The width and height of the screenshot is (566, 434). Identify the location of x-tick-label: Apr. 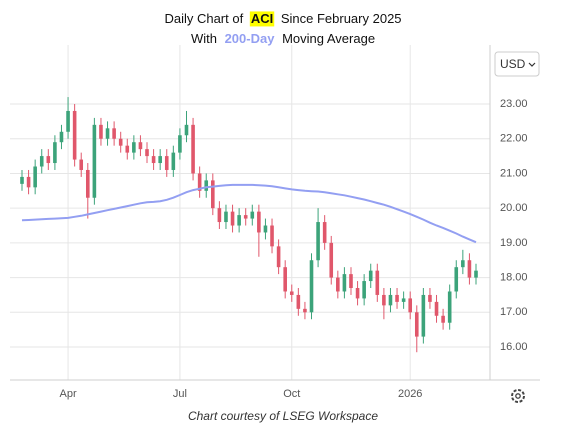
(67, 394).